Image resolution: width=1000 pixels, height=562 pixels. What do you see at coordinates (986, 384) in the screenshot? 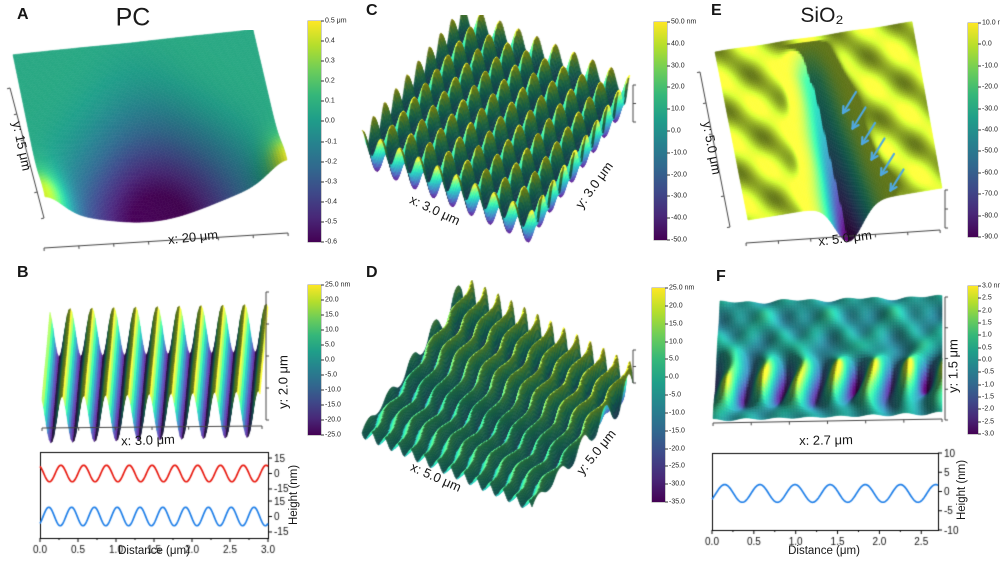
I see `colorbar-tick-label: -1.0` at bounding box center [986, 384].